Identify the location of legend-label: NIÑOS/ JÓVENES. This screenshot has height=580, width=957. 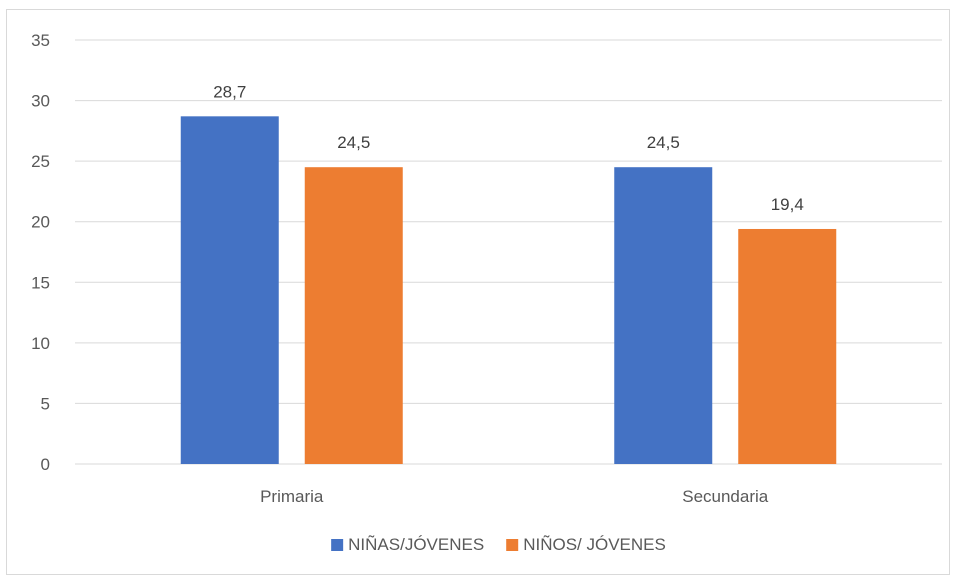
(594, 544).